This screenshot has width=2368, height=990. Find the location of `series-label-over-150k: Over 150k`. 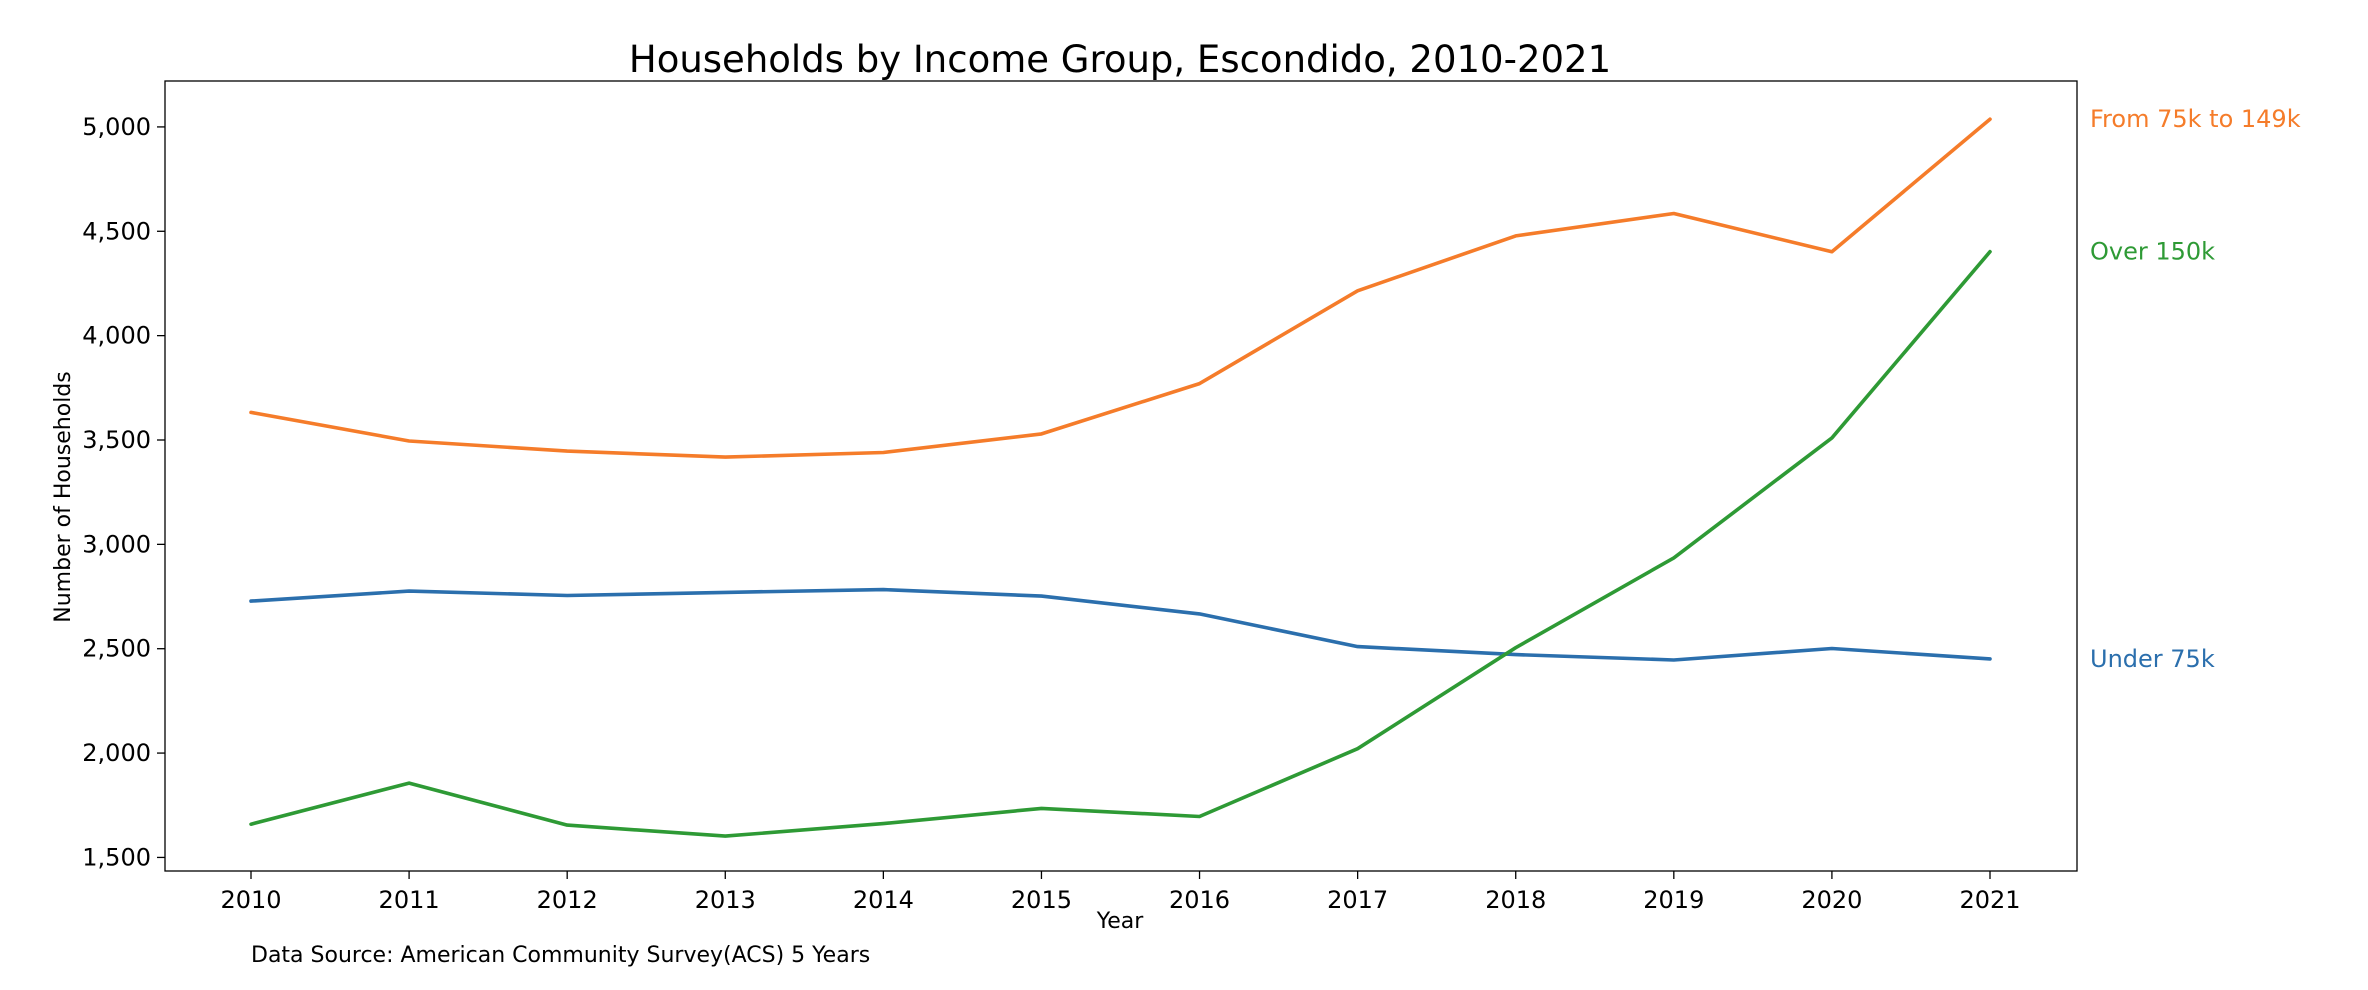

series-label-over-150k: Over 150k is located at coordinates (2152, 252).